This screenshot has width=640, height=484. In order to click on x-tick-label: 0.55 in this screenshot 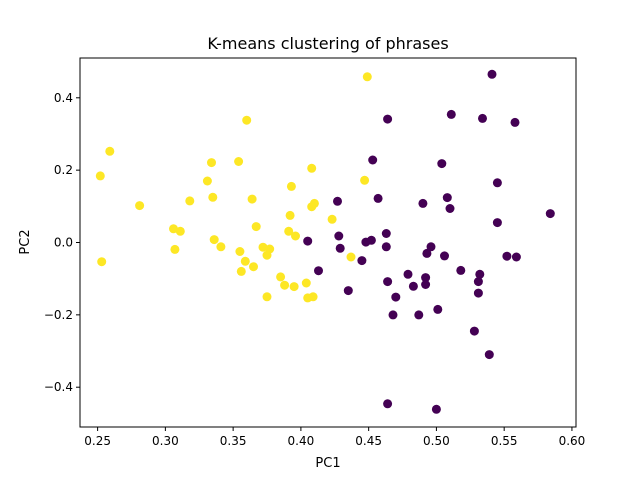, I will do `click(504, 441)`.